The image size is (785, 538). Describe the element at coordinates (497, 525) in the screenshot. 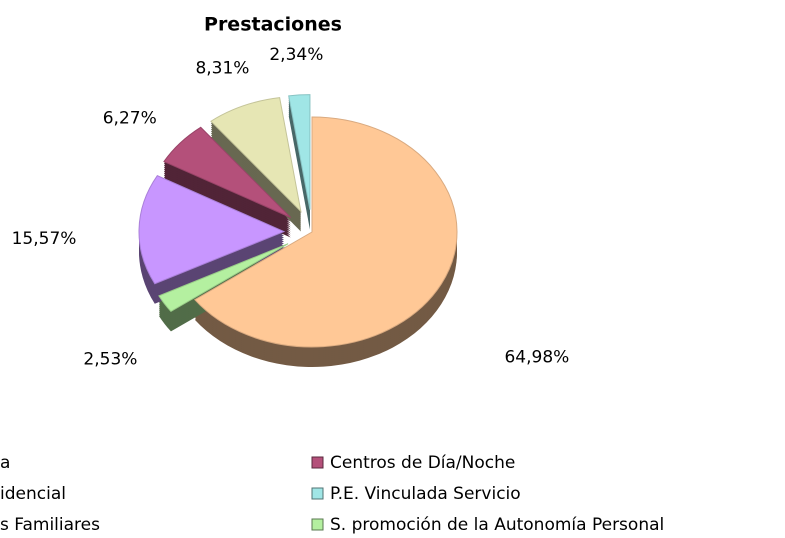

I see `legend-label: S. promoción de la Autonomía Personal` at that location.